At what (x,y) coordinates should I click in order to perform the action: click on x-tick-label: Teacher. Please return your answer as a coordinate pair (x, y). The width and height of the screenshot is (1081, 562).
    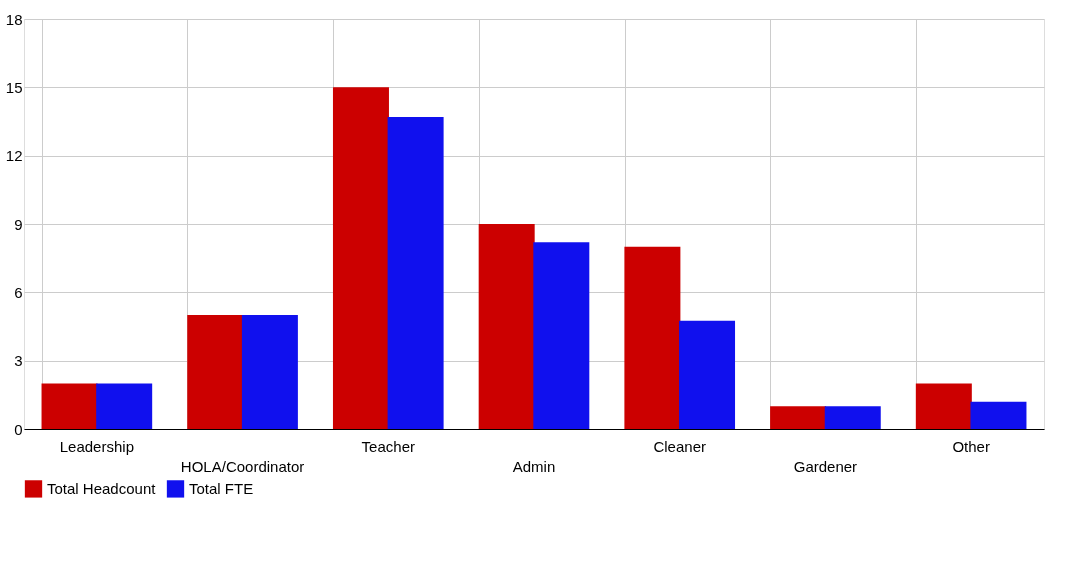
    Looking at the image, I should click on (388, 446).